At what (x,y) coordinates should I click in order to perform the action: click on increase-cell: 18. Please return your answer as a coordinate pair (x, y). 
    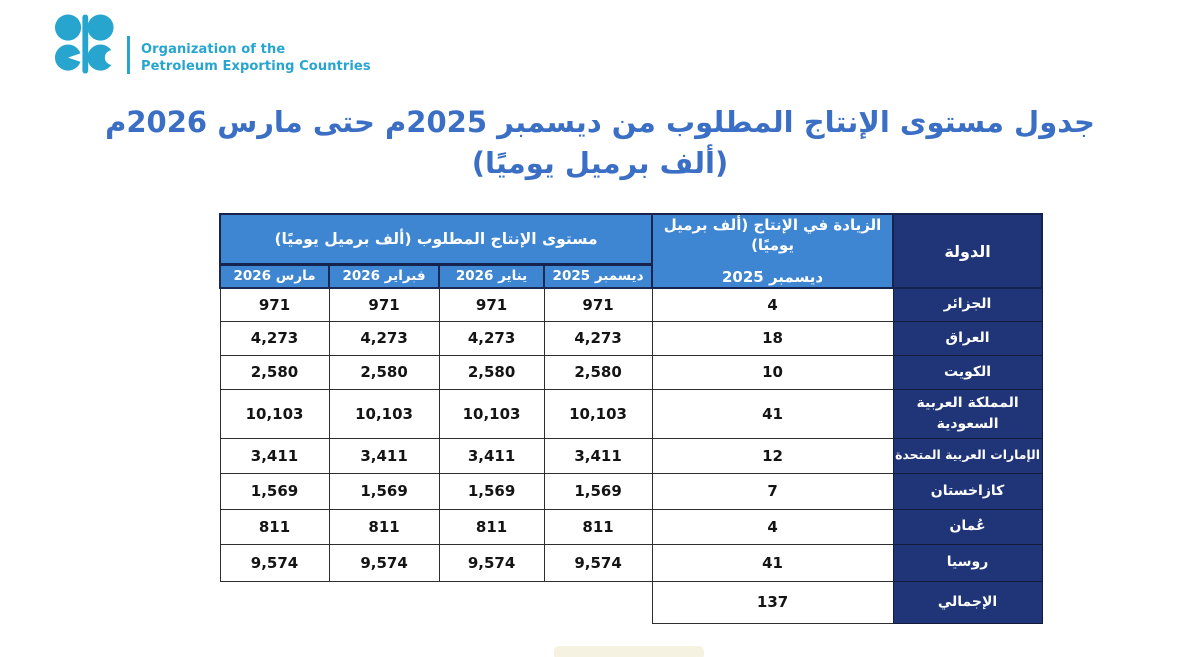
    Looking at the image, I should click on (772, 338).